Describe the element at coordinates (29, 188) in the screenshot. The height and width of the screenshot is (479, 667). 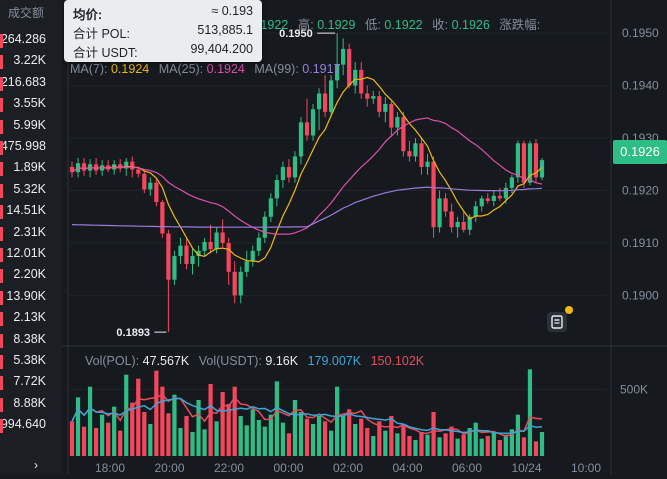
I see `left-panel-row: 5.32K` at that location.